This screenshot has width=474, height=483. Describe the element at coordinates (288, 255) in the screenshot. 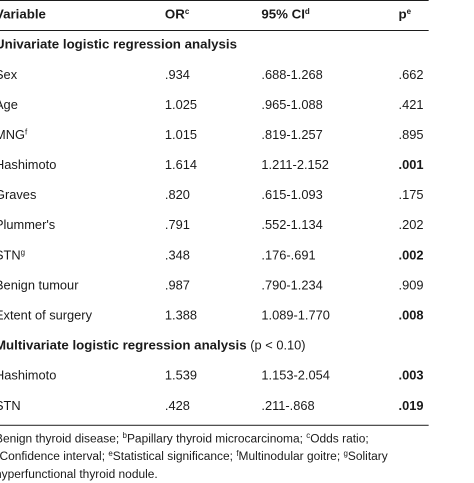

I see `cell-ci: .176-.691` at that location.